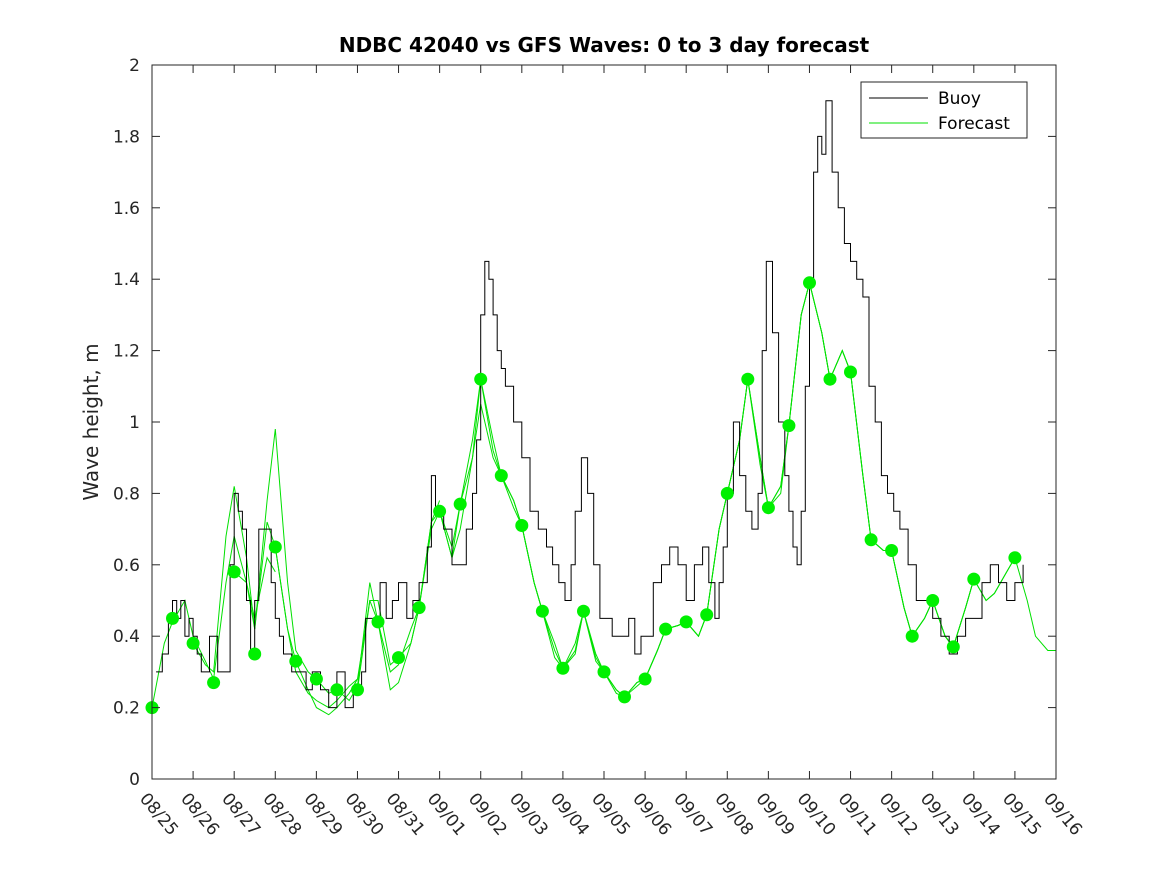 Image resolution: width=1167 pixels, height=875 pixels. Describe the element at coordinates (126, 137) in the screenshot. I see `y-tick-label: 1.8` at that location.